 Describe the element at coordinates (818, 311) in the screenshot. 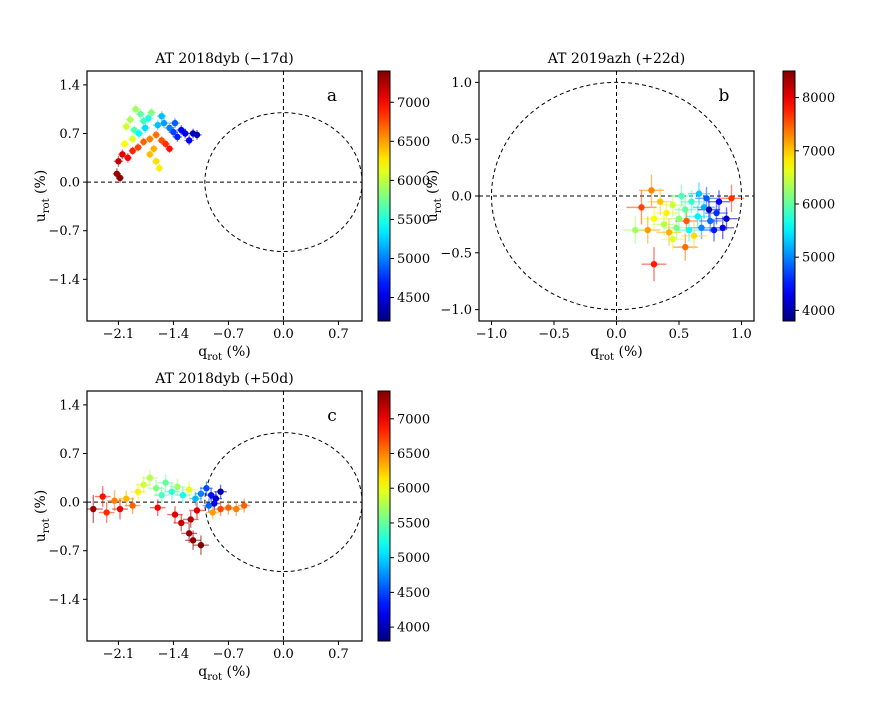

I see `colorbar-tick-label: 4000` at that location.